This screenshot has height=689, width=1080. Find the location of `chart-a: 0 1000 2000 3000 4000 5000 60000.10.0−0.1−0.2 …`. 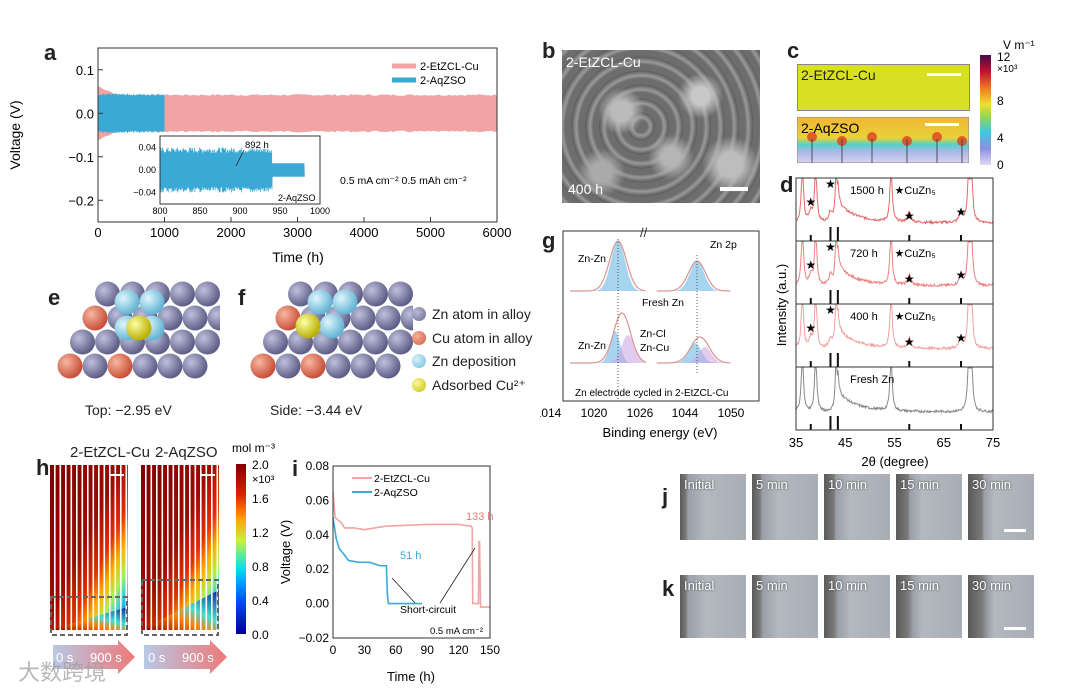

chart-a: 0 1000 2000 3000 4000 5000 60000.10.0−0.1−0.2 … is located at coordinates (259, 156).